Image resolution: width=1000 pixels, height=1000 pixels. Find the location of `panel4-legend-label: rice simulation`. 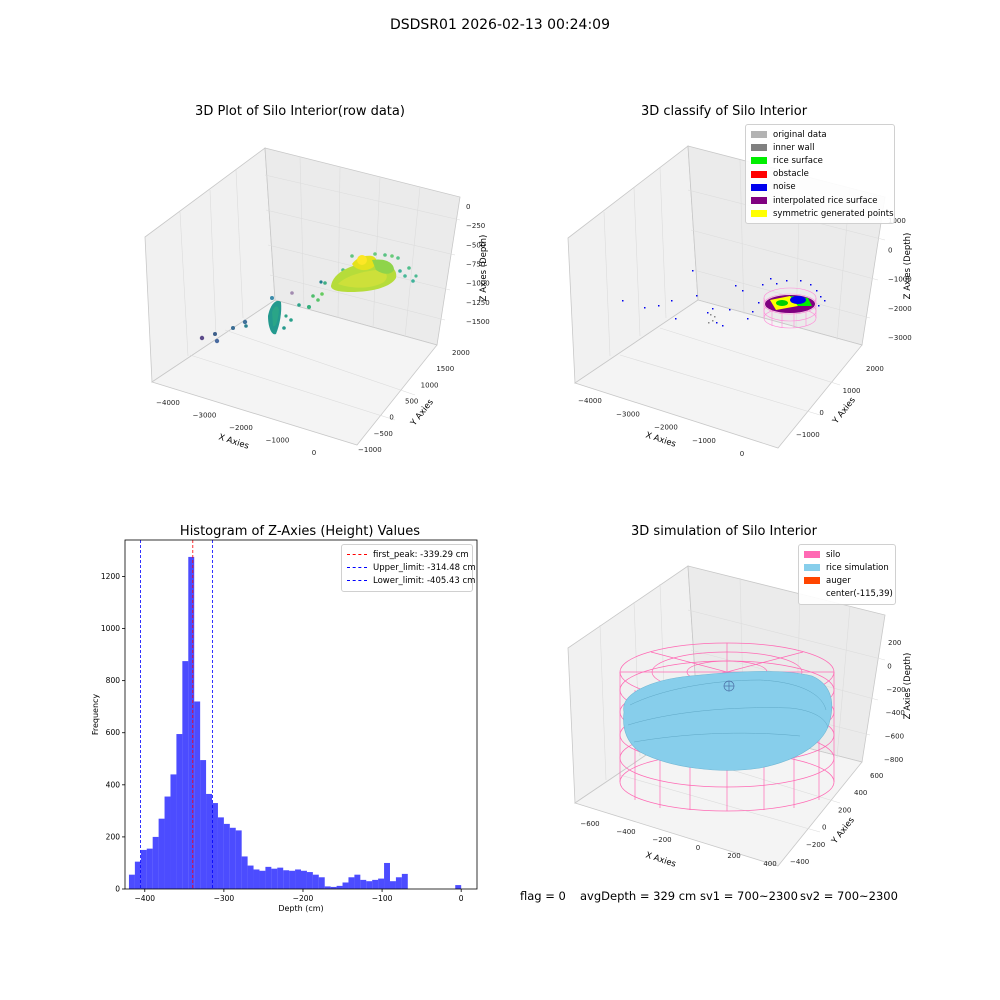

panel4-legend-label: rice simulation is located at coordinates (857, 567).